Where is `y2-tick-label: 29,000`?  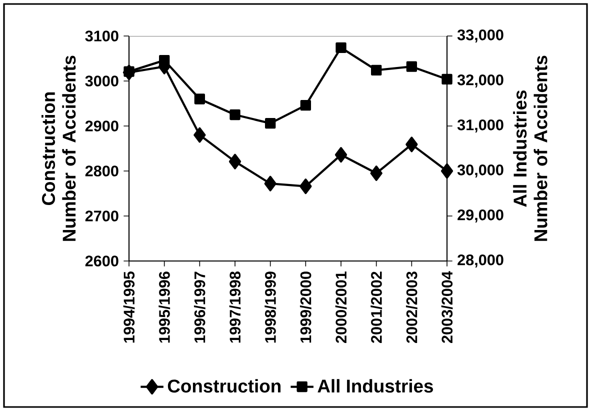
y2-tick-label: 29,000 is located at coordinates (481, 216).